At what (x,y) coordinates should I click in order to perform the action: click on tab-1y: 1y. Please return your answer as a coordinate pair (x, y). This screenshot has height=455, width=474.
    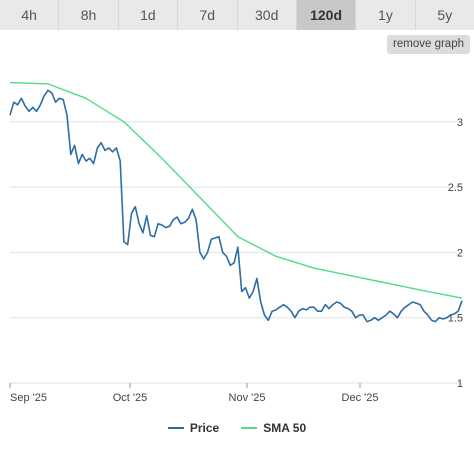
    Looking at the image, I should click on (386, 15).